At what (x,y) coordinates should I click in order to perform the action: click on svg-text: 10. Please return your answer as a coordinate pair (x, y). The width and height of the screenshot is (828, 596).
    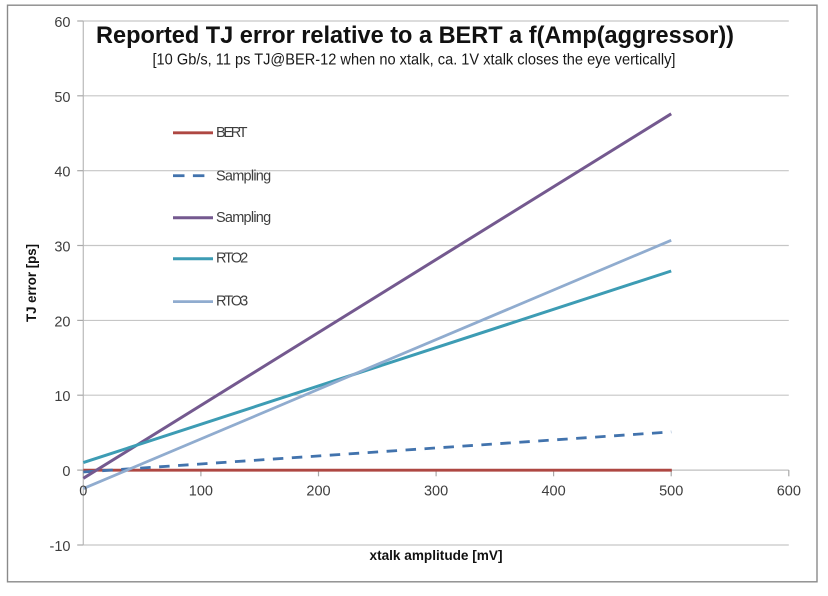
    Looking at the image, I should click on (62, 397).